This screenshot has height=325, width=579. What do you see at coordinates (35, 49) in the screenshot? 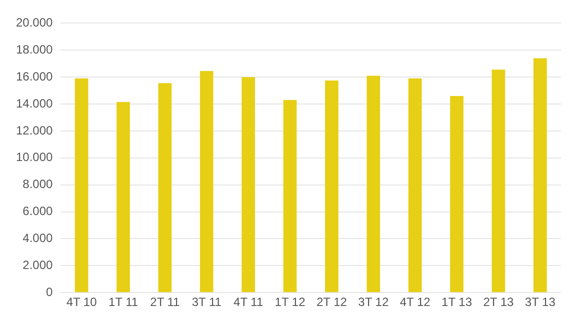
I see `y-tick-label: 18.000` at bounding box center [35, 49].